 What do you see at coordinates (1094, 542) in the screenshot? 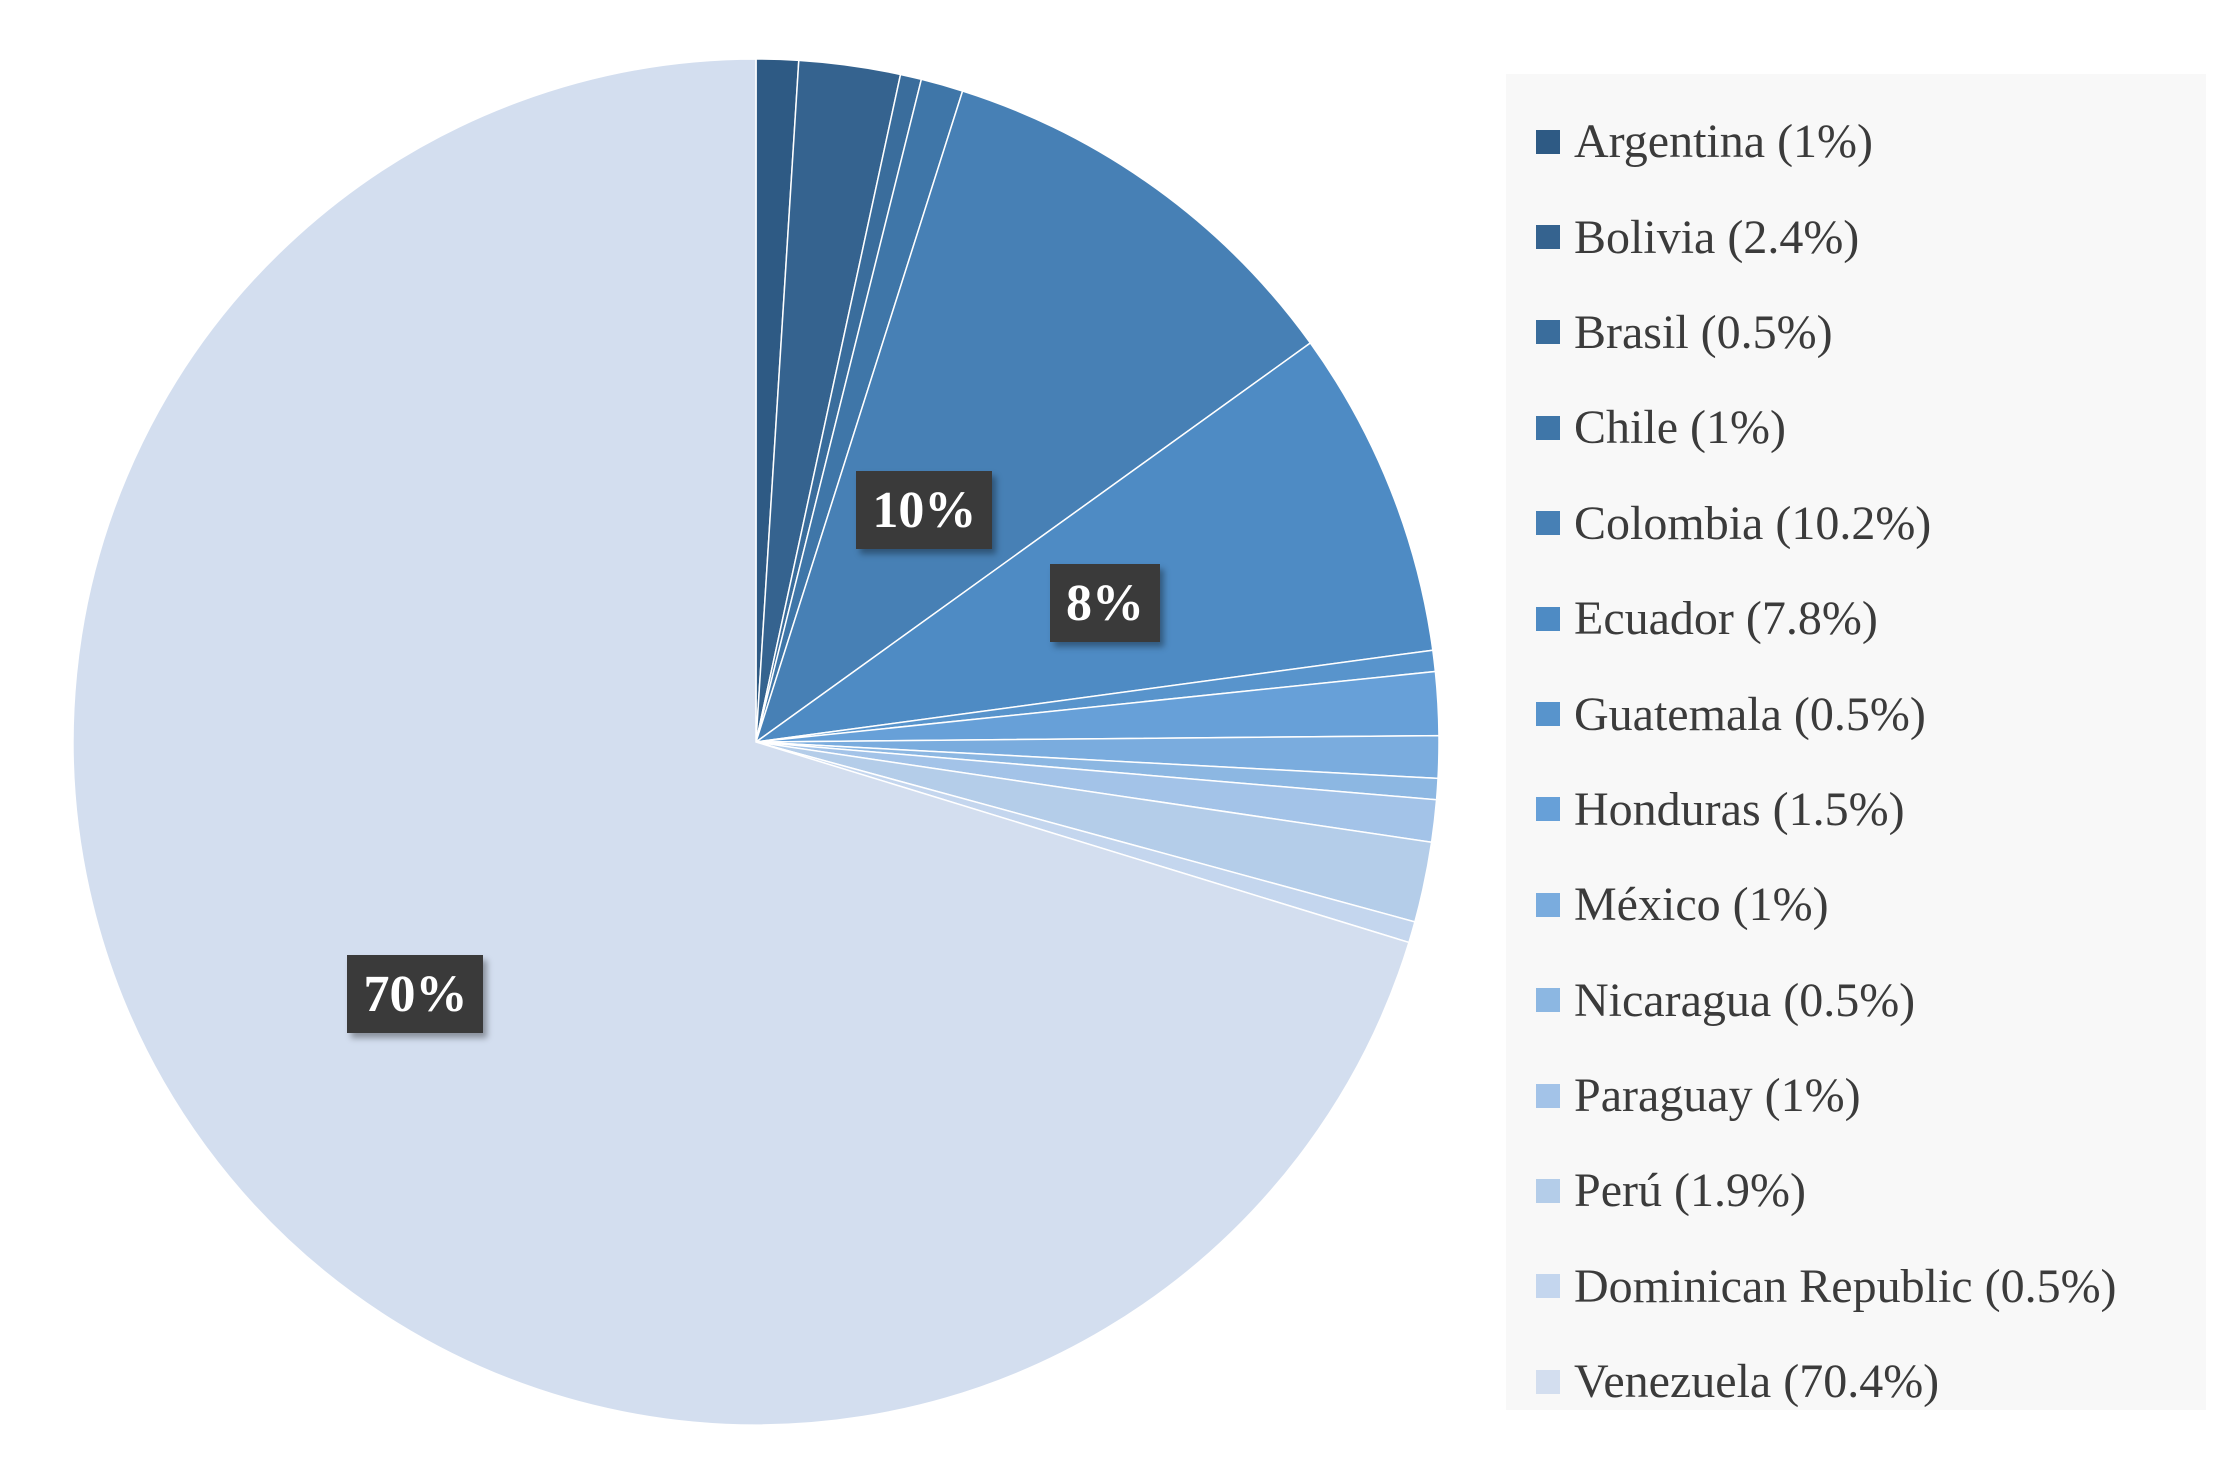
I see `pie-slice-ecuador` at bounding box center [1094, 542].